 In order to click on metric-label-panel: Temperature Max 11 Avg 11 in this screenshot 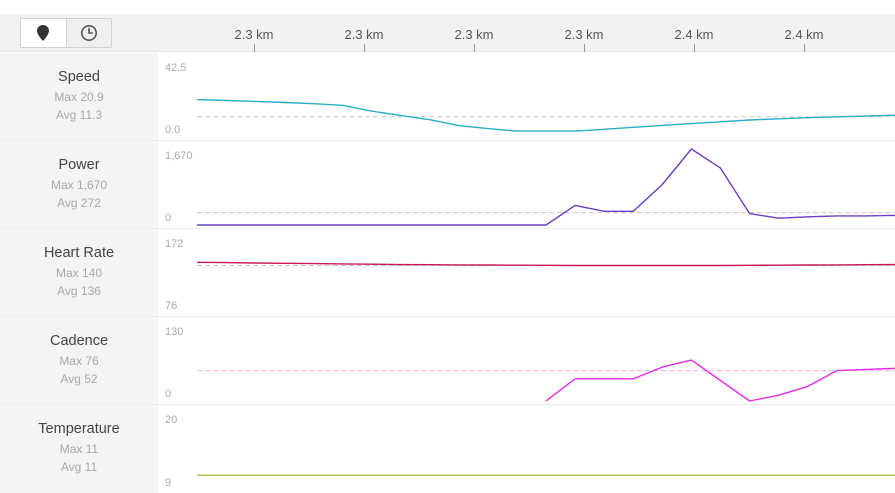, I will do `click(79, 449)`.